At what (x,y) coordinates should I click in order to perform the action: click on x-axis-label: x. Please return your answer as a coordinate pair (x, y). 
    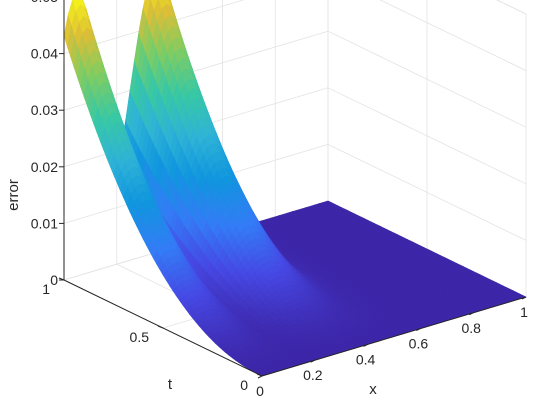
    Looking at the image, I should click on (373, 389).